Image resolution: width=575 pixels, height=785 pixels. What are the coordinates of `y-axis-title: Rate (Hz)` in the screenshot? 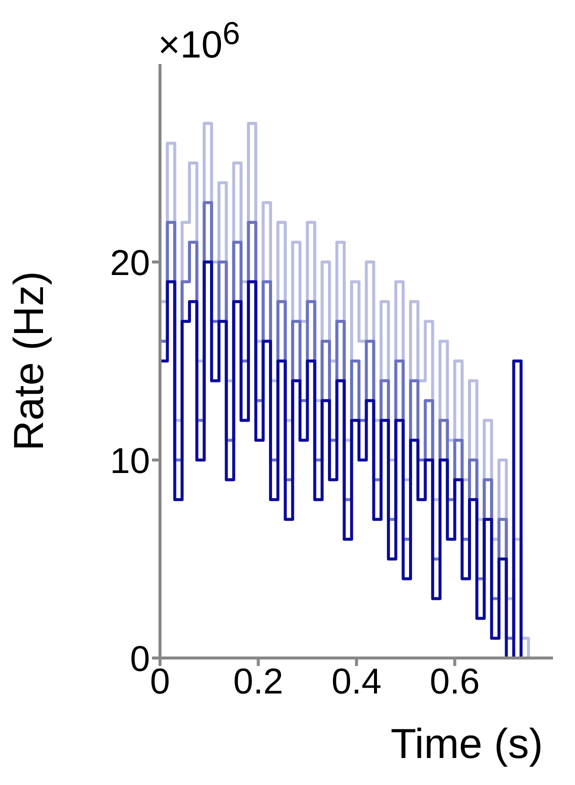 It's located at (28, 361).